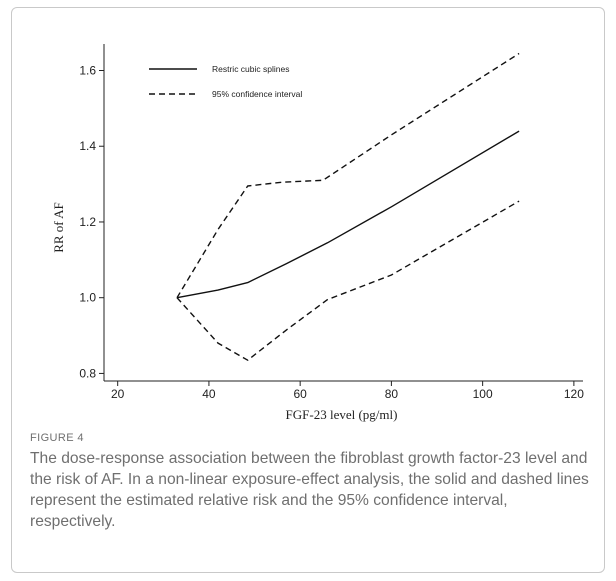 The width and height of the screenshot is (616, 581). I want to click on y-tick-label: 1.6, so click(87, 71).